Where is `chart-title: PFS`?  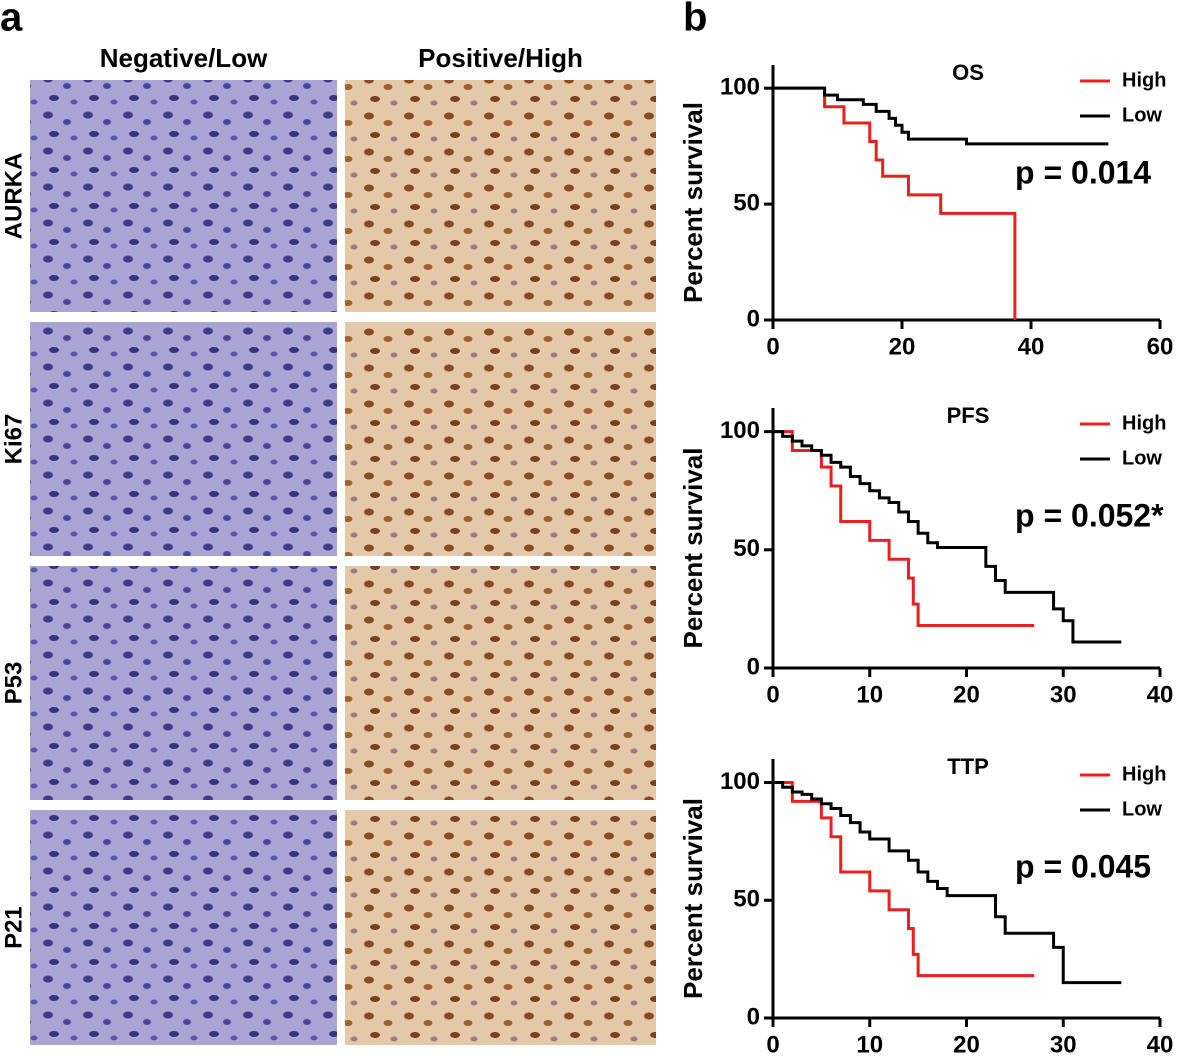 chart-title: PFS is located at coordinates (968, 415).